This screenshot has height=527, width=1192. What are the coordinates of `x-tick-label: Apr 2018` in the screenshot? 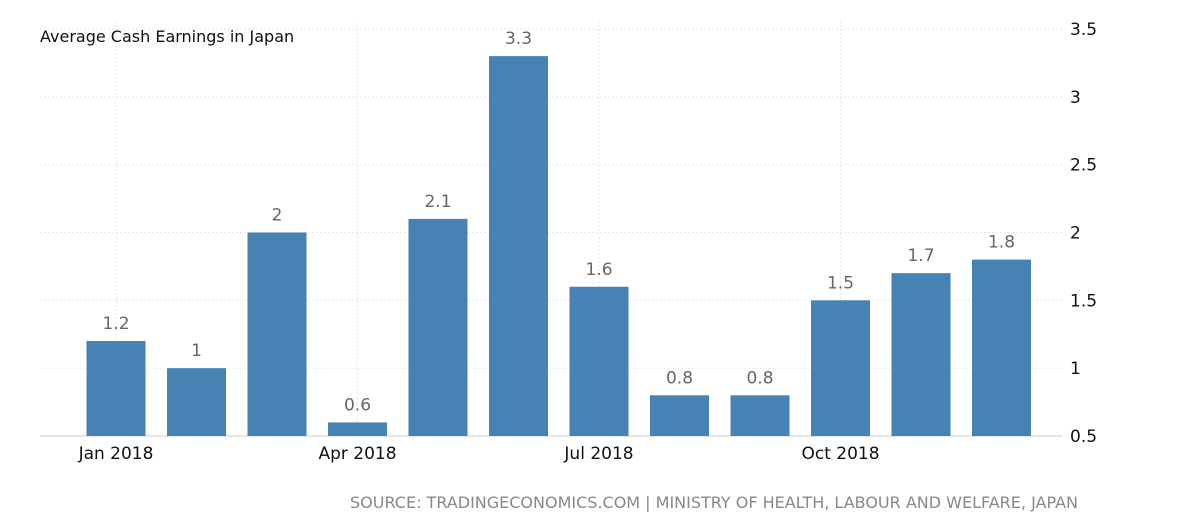 It's located at (357, 454).